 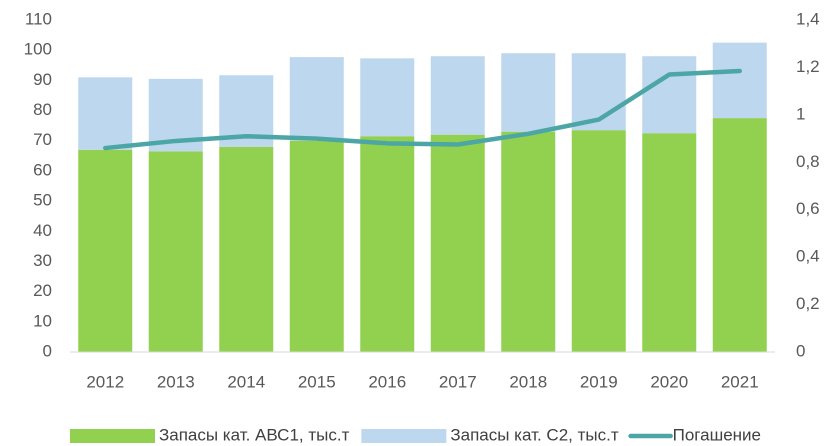 What do you see at coordinates (42, 290) in the screenshot?
I see `y-tick-label: 20` at bounding box center [42, 290].